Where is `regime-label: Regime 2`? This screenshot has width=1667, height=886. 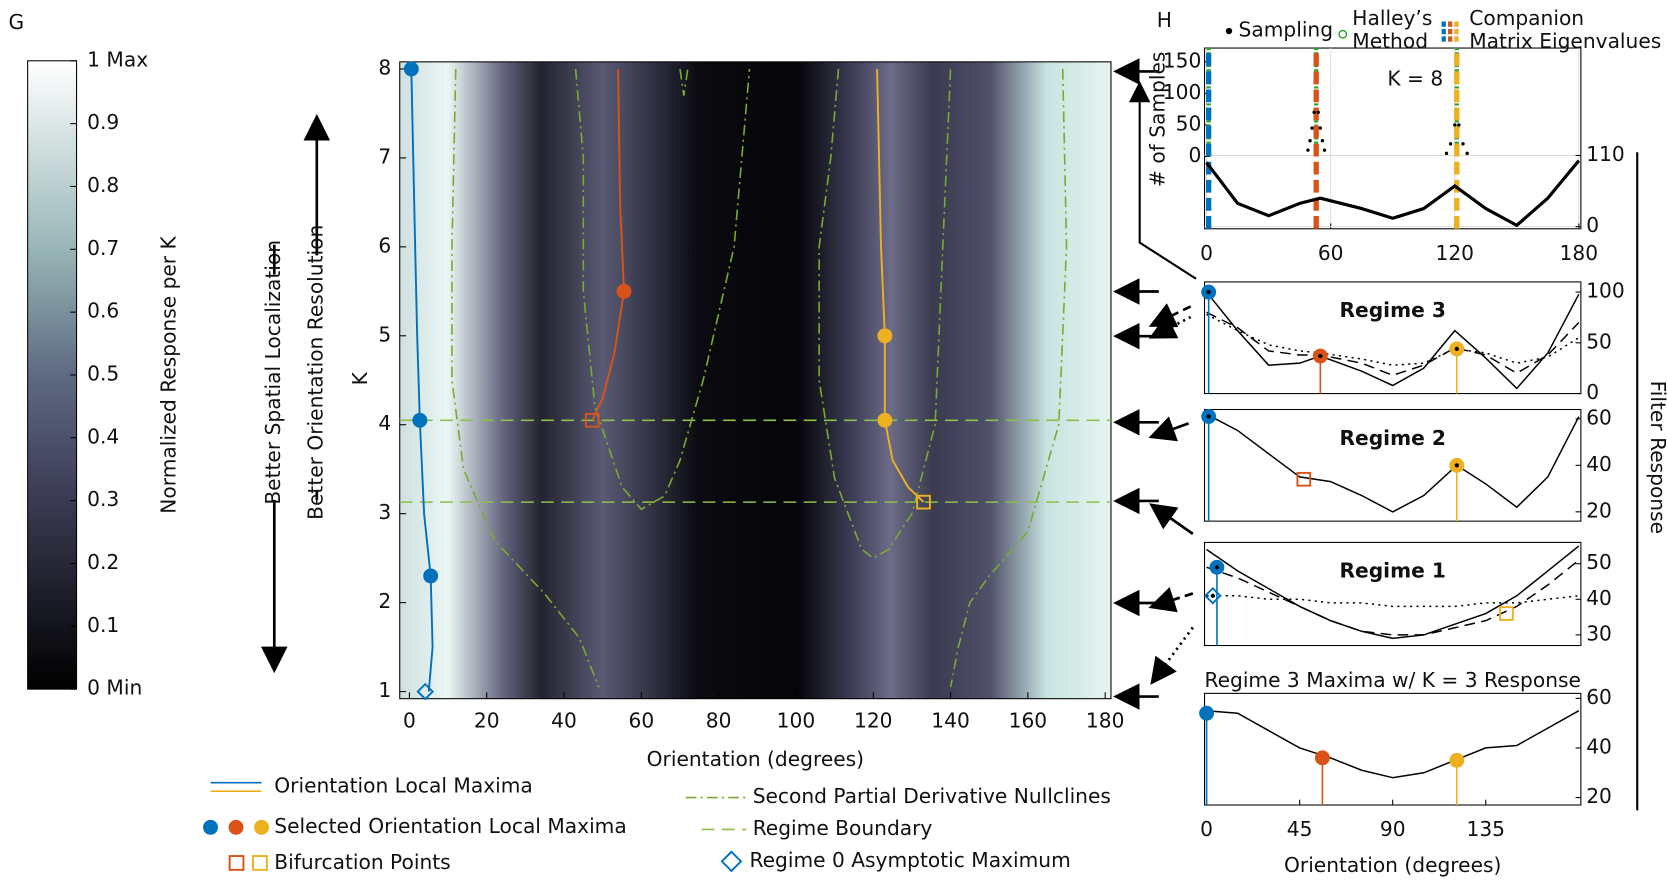
regime-label: Regime 2 is located at coordinates (1392, 438).